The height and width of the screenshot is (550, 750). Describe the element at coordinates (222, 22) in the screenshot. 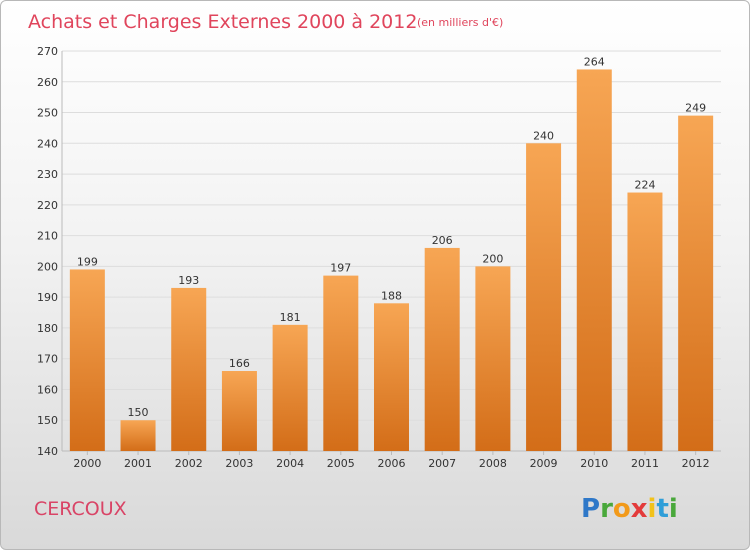

I see `chart-title: Achats et Charges Externes 2000 à 2012` at that location.